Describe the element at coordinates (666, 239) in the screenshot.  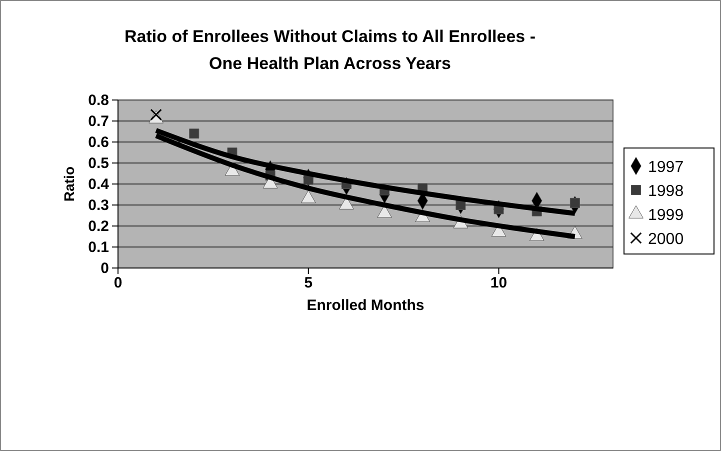
I see `legend-label: 2000` at that location.